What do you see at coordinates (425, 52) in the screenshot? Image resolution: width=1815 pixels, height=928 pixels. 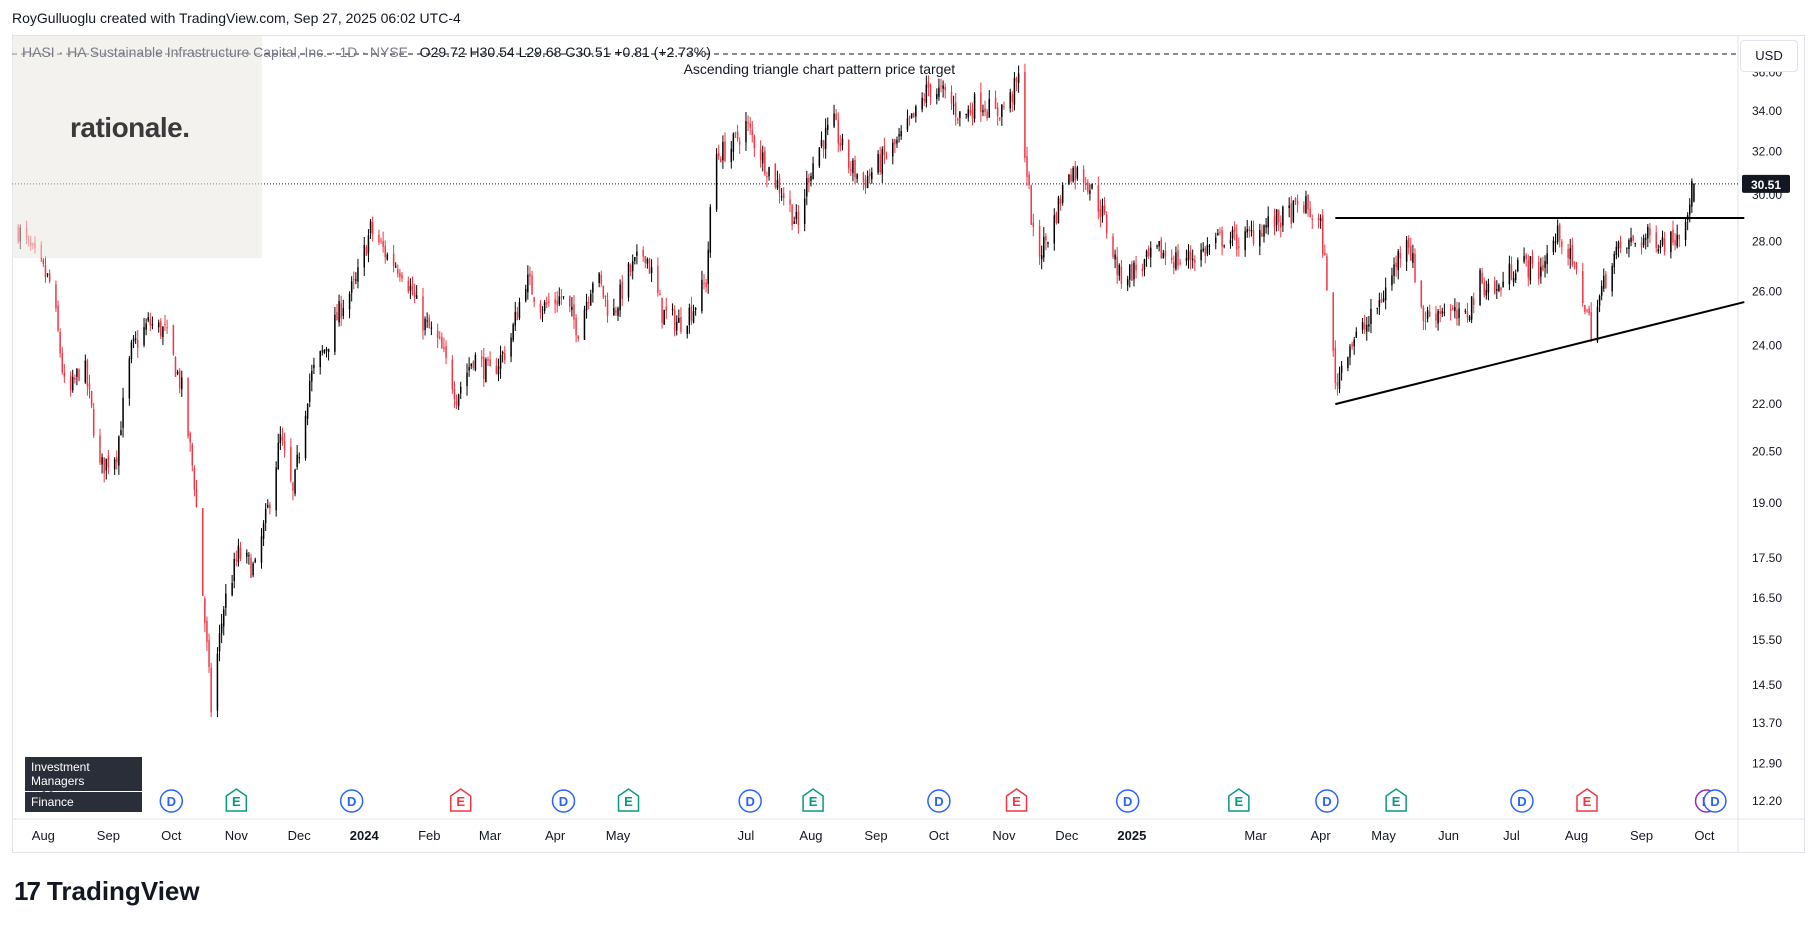 I see `open-label: O` at bounding box center [425, 52].